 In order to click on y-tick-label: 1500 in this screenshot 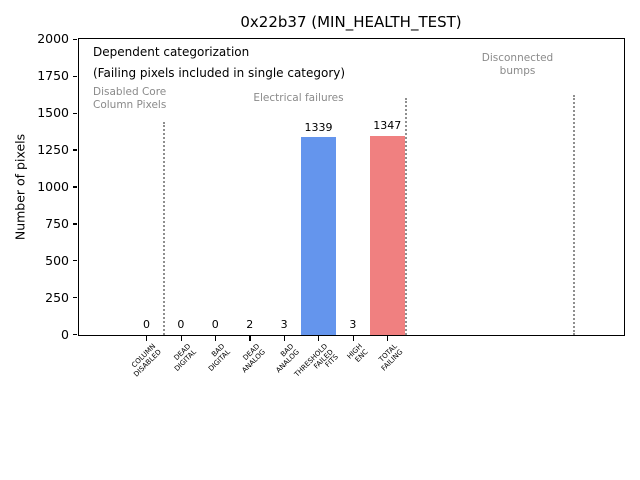, I will do `click(53, 113)`.